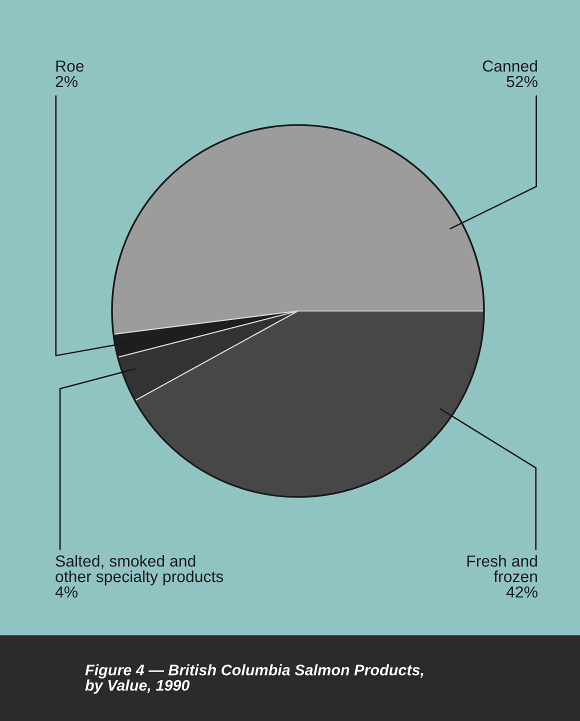 The width and height of the screenshot is (580, 721). Describe the element at coordinates (66, 592) in the screenshot. I see `data-label: 4%` at that location.